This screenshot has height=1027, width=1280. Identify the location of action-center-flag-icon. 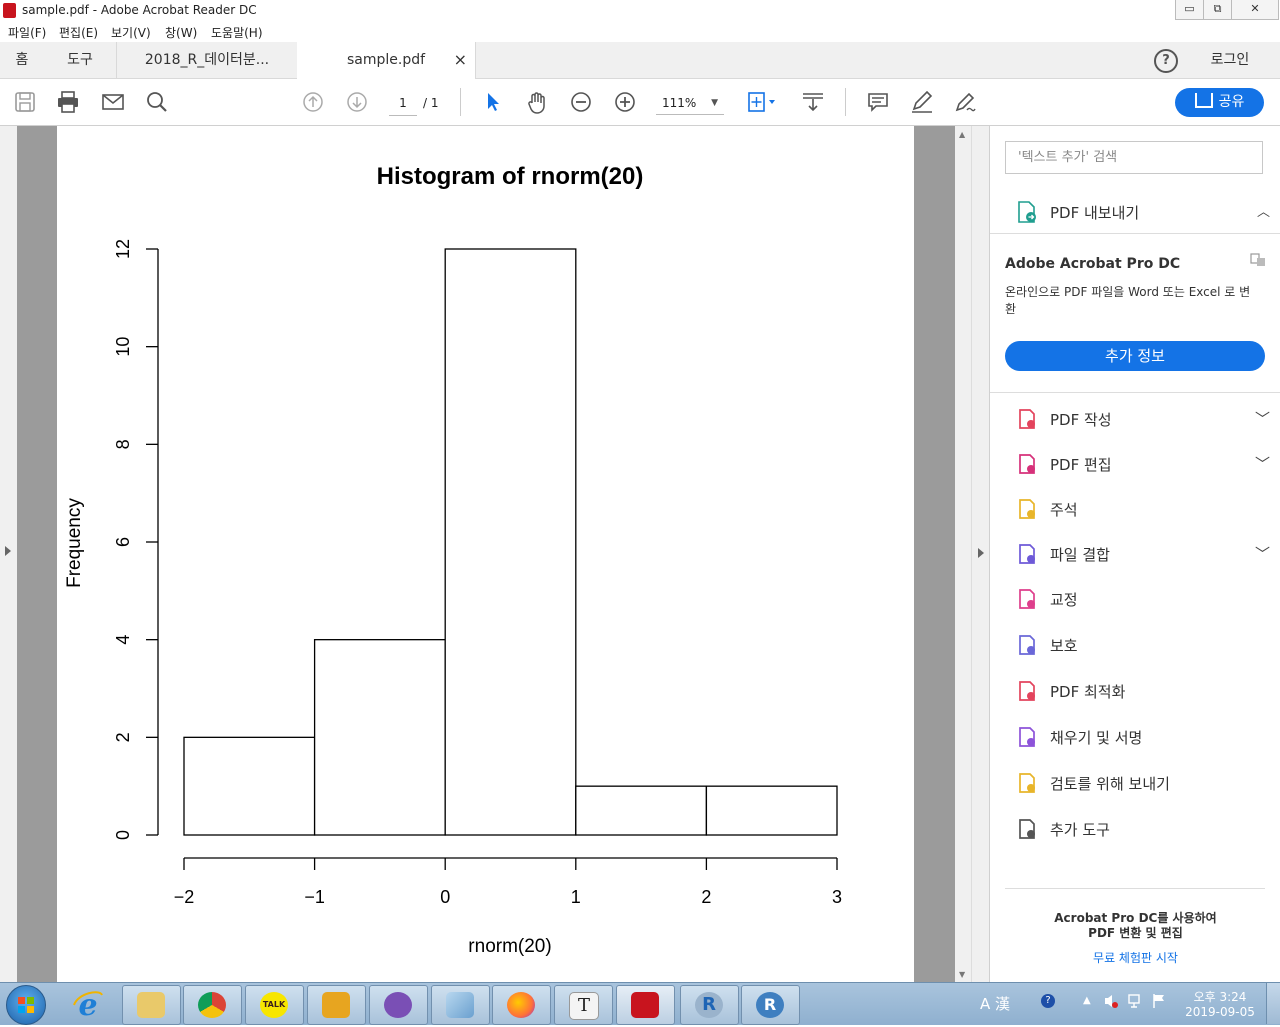
(1159, 1001).